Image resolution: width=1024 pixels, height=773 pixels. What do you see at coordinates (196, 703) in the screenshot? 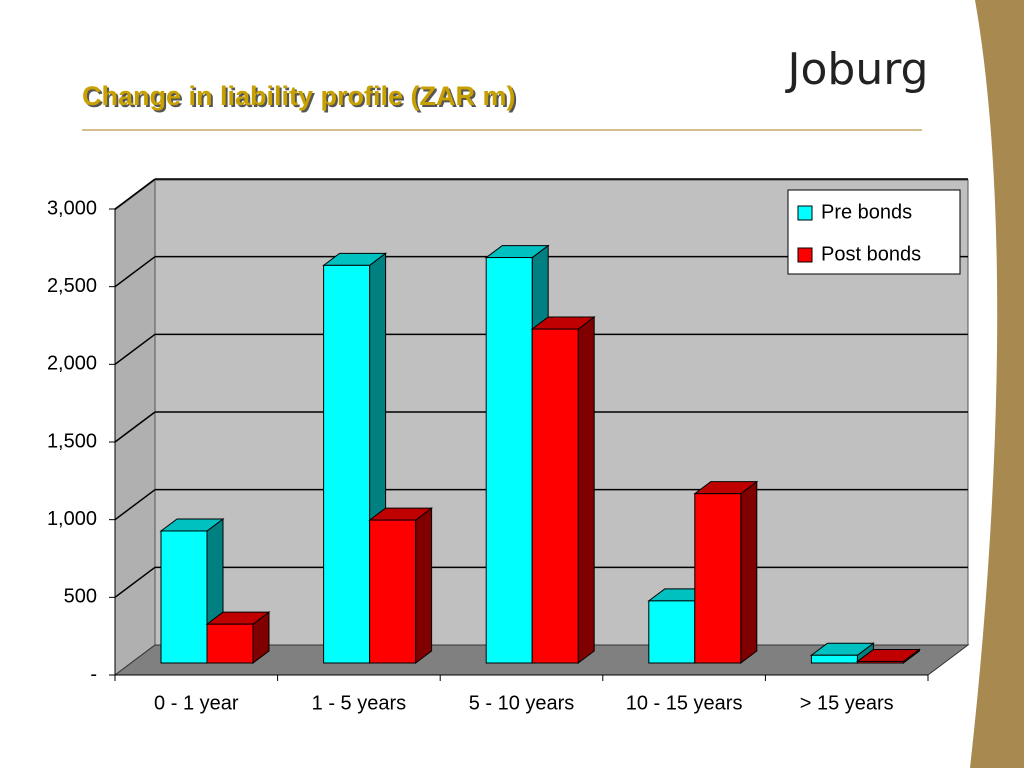
I see `x-tick-label: 0 - 1 year` at bounding box center [196, 703].